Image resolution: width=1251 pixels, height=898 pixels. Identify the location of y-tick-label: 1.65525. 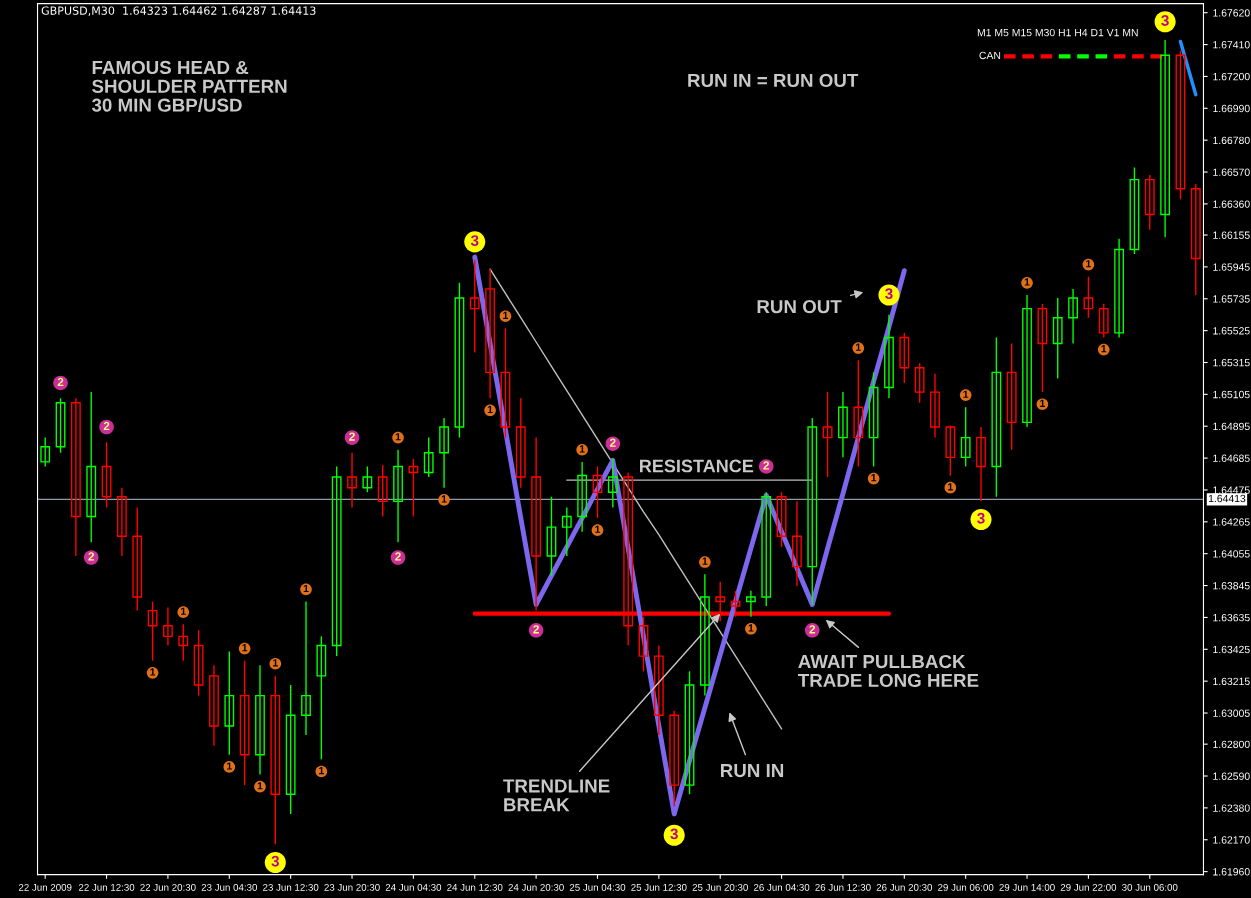
(1231, 331).